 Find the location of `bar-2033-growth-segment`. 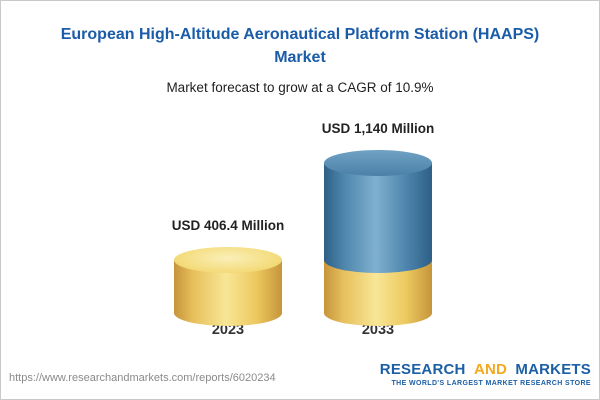

bar-2033-growth-segment is located at coordinates (378, 211).